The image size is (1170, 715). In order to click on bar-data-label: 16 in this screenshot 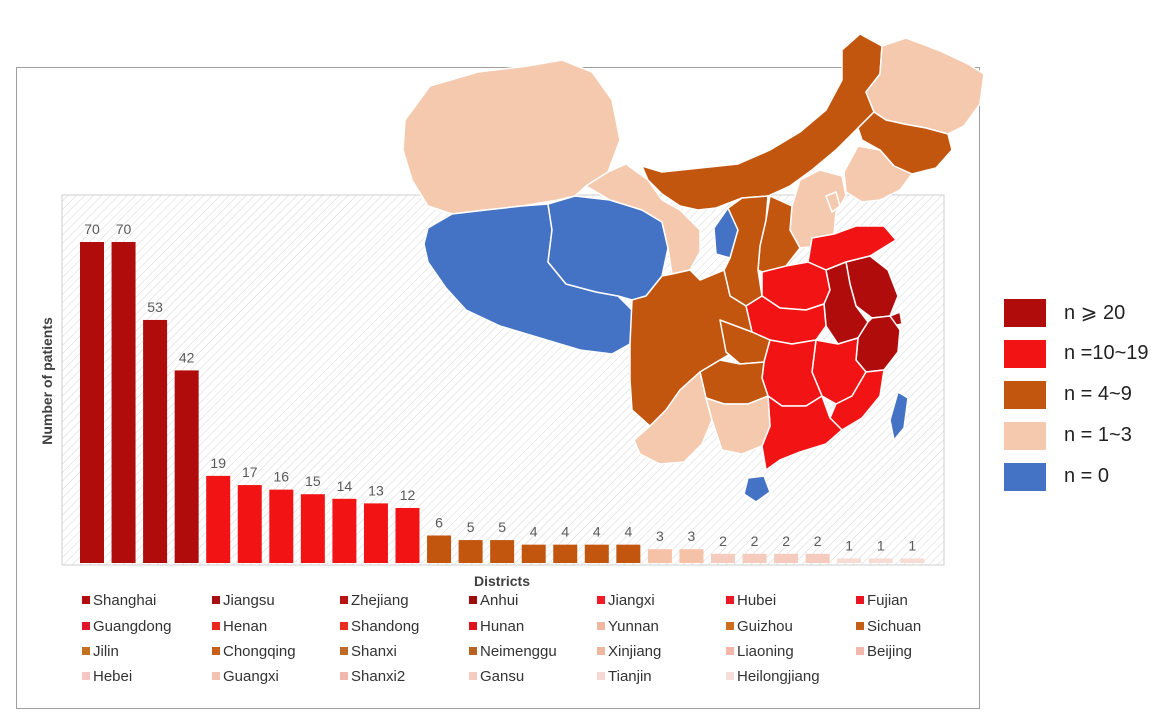, I will do `click(282, 477)`.